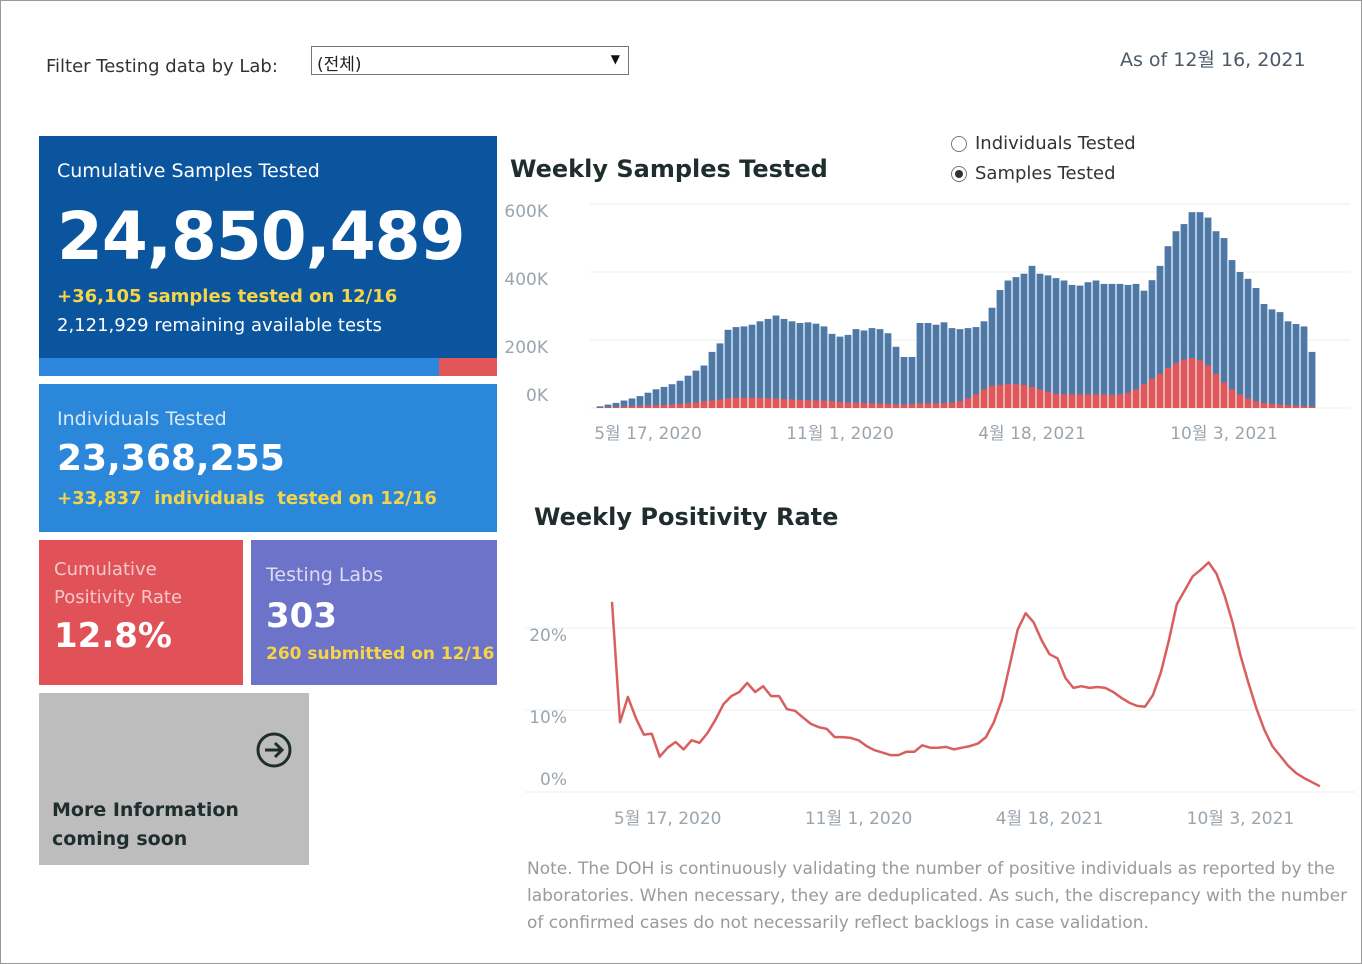  I want to click on dropdown-arrow: ▼, so click(615, 59).